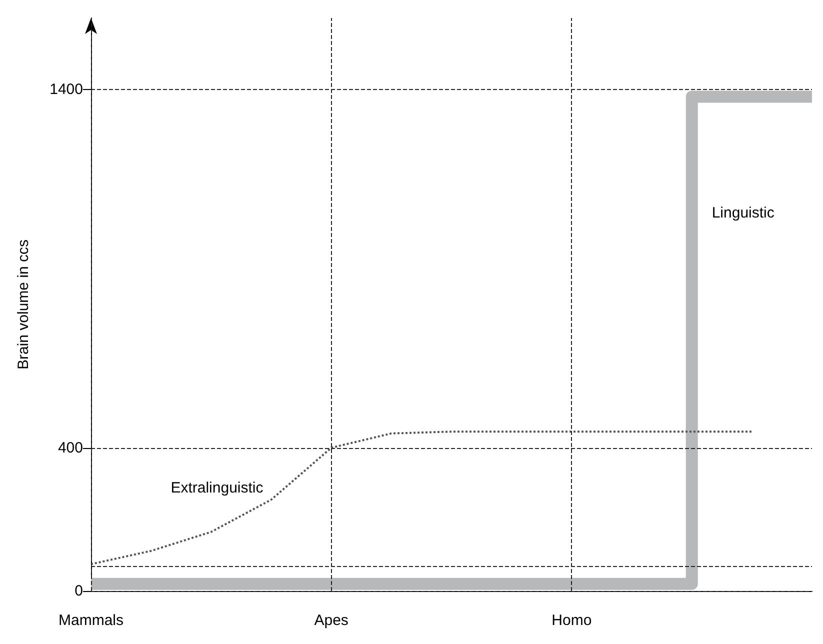 The height and width of the screenshot is (644, 823). What do you see at coordinates (70, 447) in the screenshot?
I see `y-tick-label: 400` at bounding box center [70, 447].